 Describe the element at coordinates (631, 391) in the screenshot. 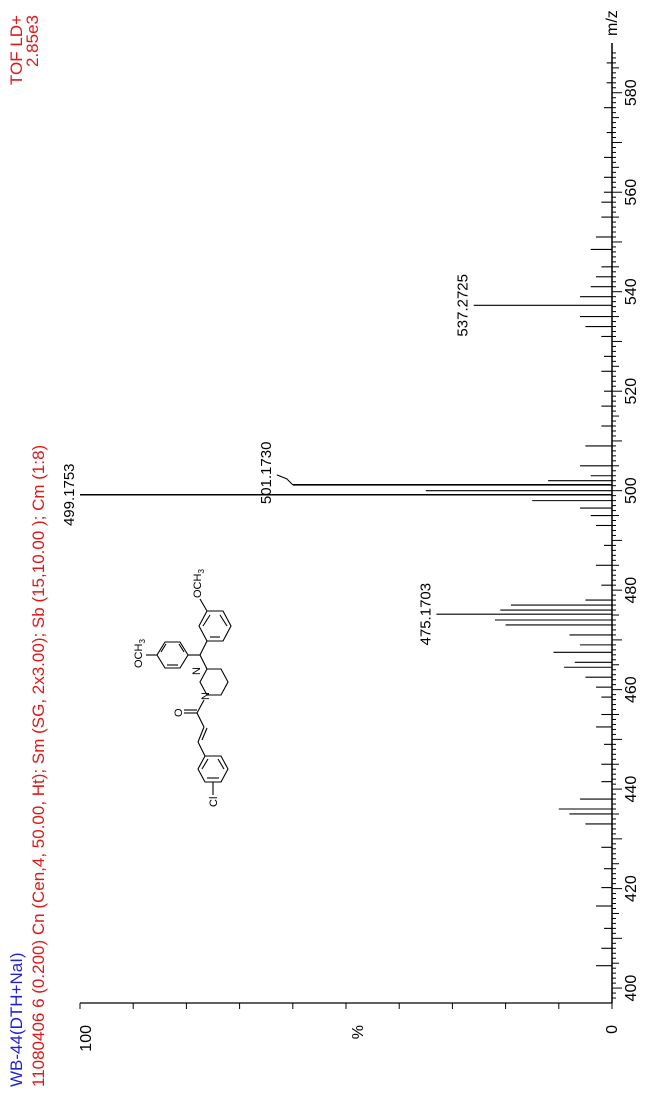

I see `x-tick-label: 520` at that location.